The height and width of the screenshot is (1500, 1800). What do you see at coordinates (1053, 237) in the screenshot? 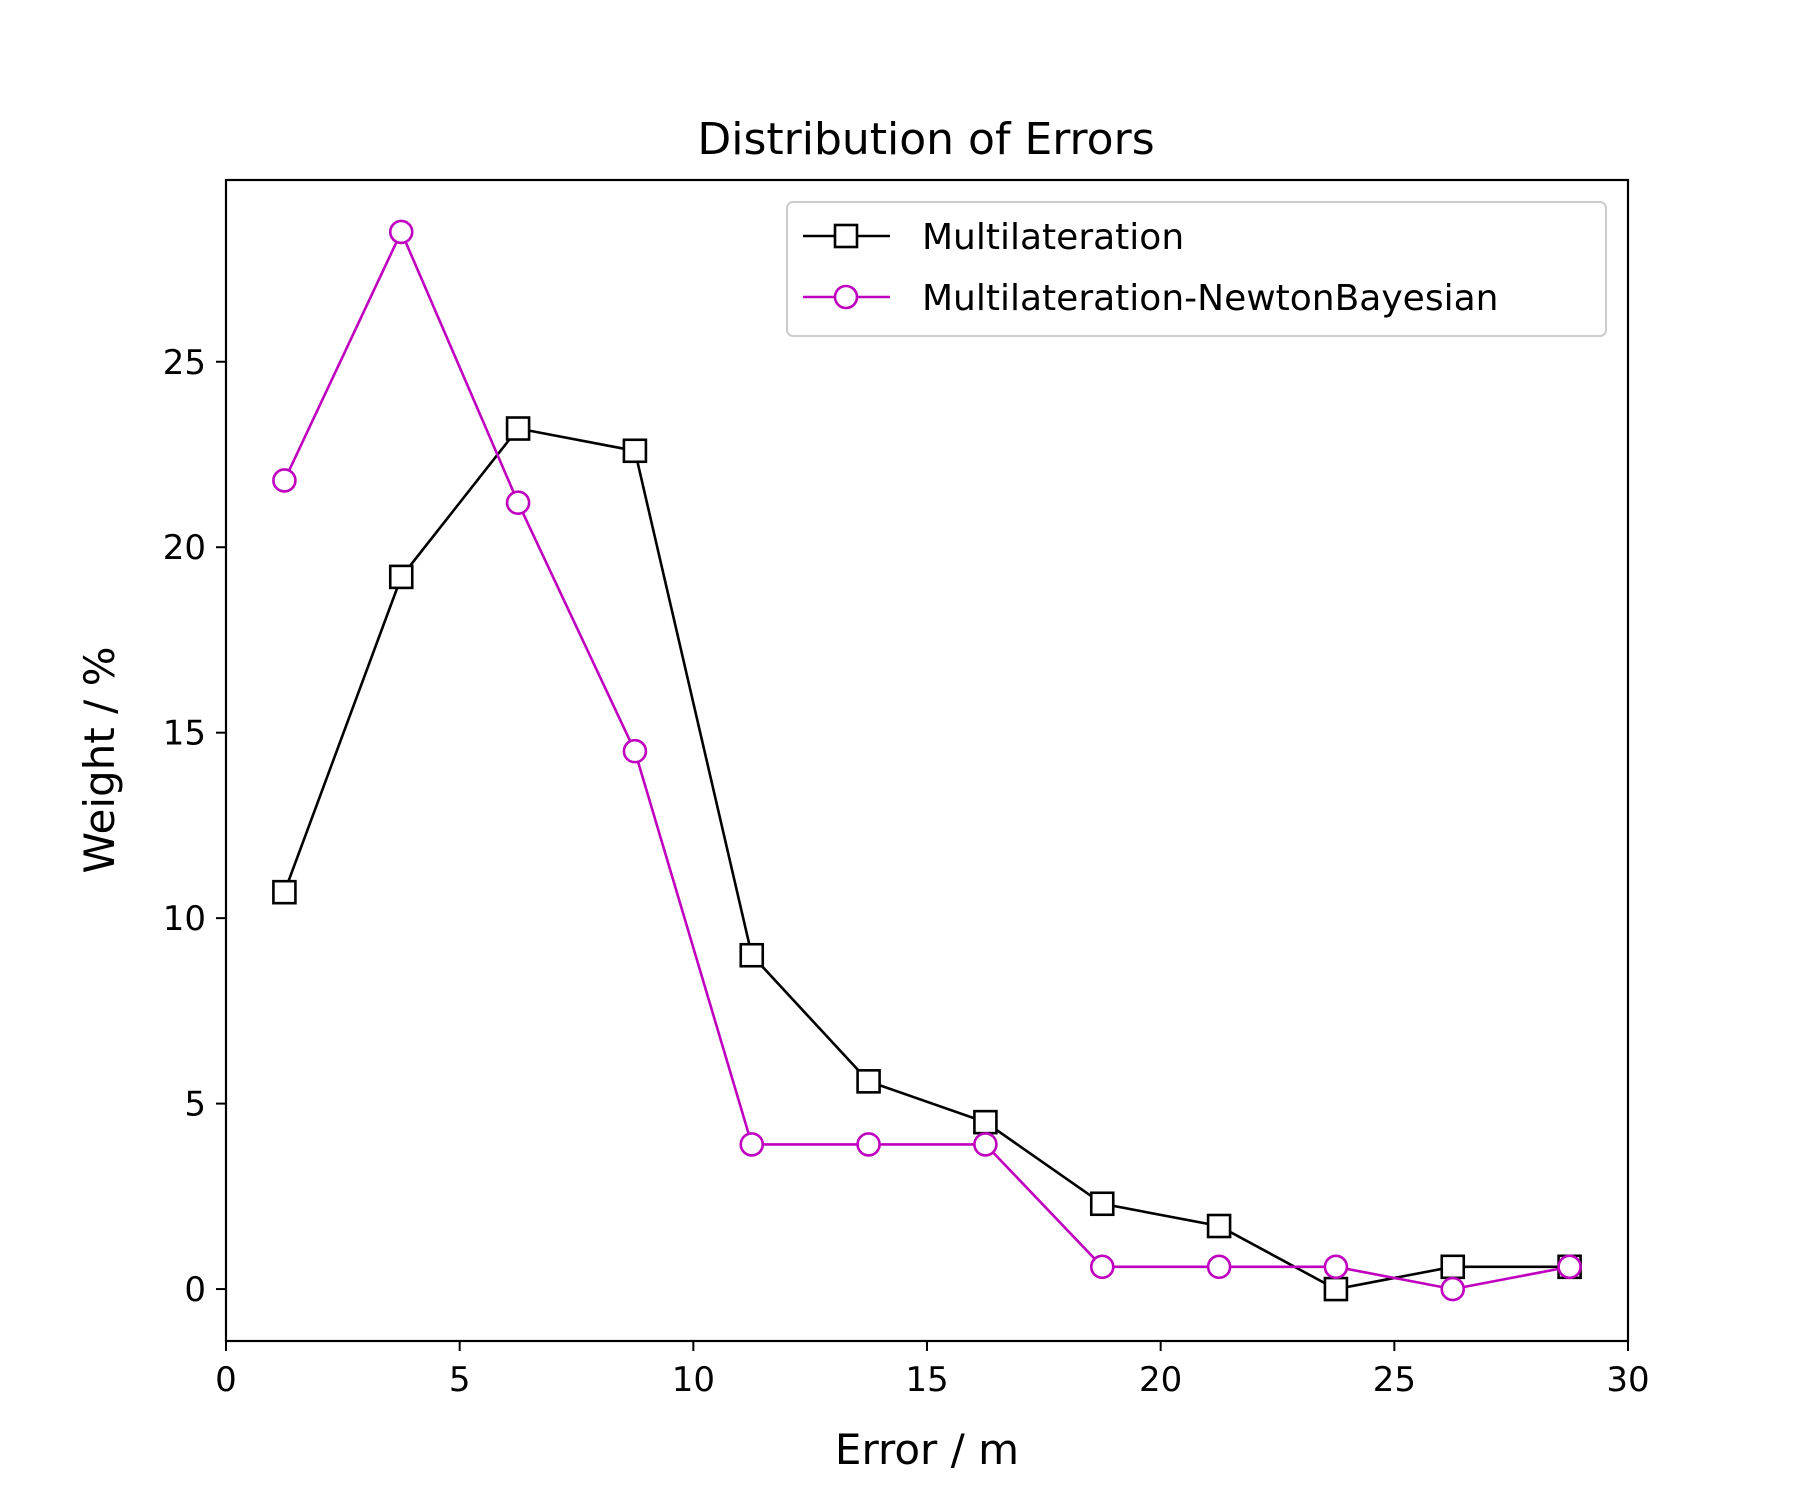
I see `legend-label-0: Multilateration` at bounding box center [1053, 237].